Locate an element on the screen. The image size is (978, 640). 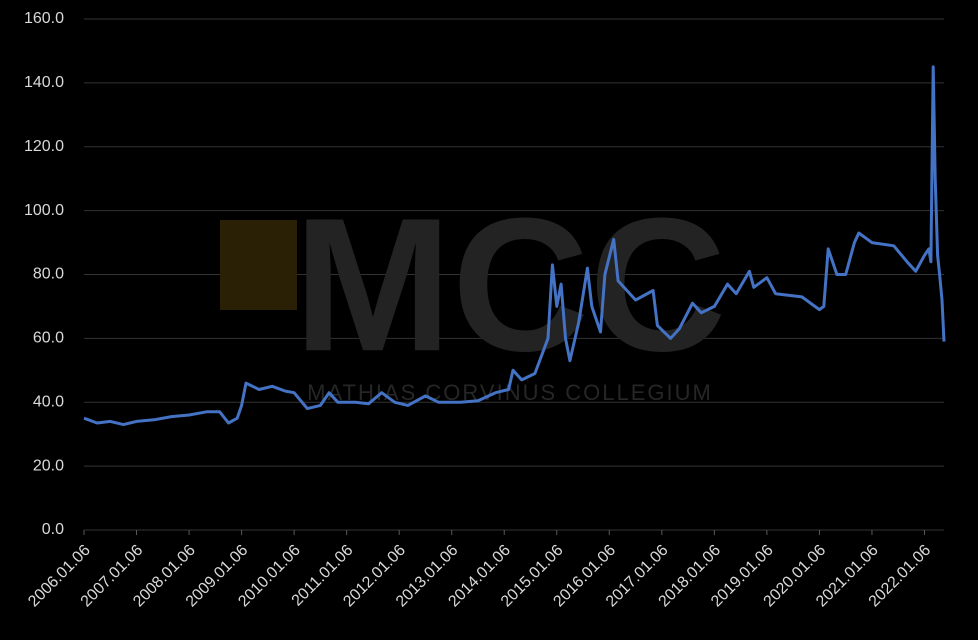
y-tick-label: 140.0 is located at coordinates (44, 82).